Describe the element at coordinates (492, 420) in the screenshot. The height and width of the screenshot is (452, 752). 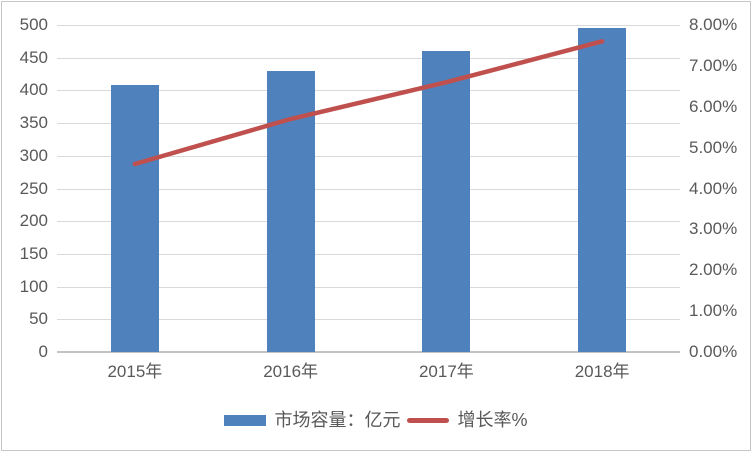
I see `legend-label-growth-rate: 增长率%` at that location.